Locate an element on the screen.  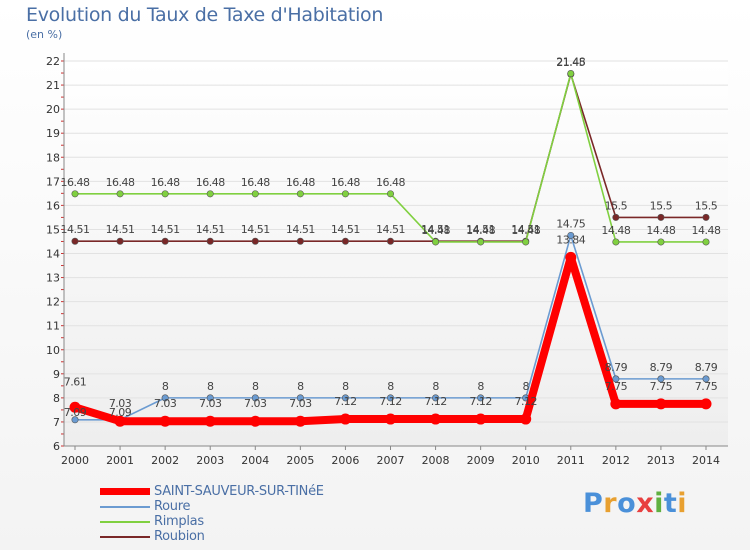
x-tick-label: 2001 is located at coordinates (120, 460).